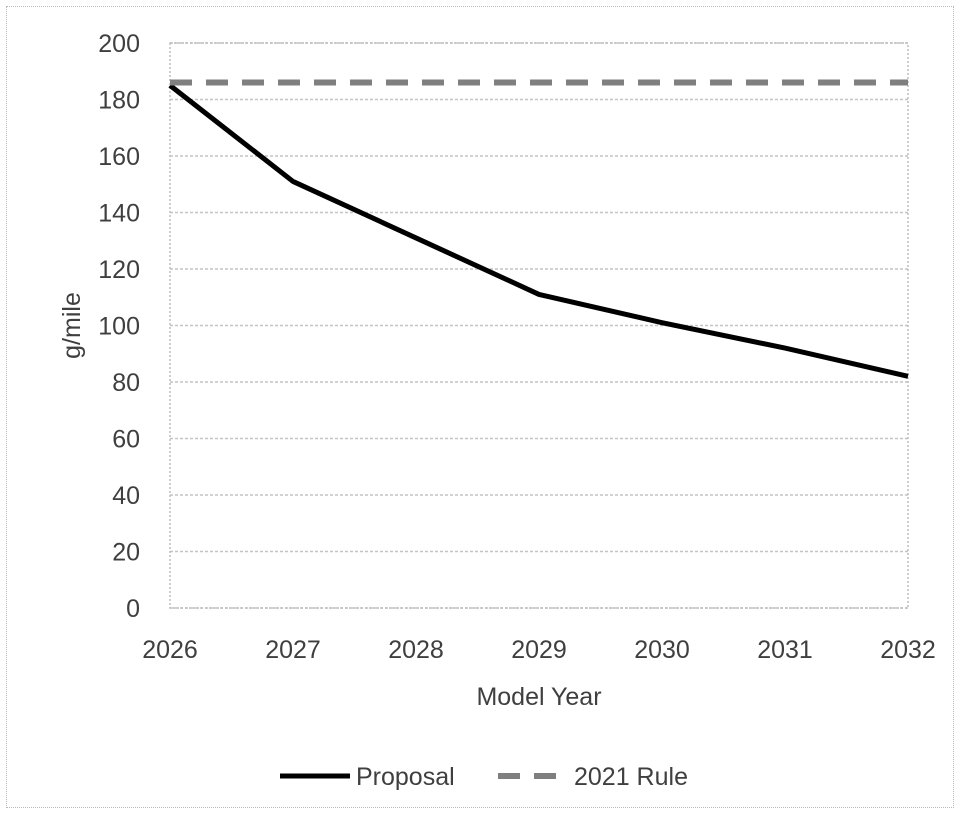 The height and width of the screenshot is (814, 960). What do you see at coordinates (119, 214) in the screenshot?
I see `y-tick-label: 140` at bounding box center [119, 214].